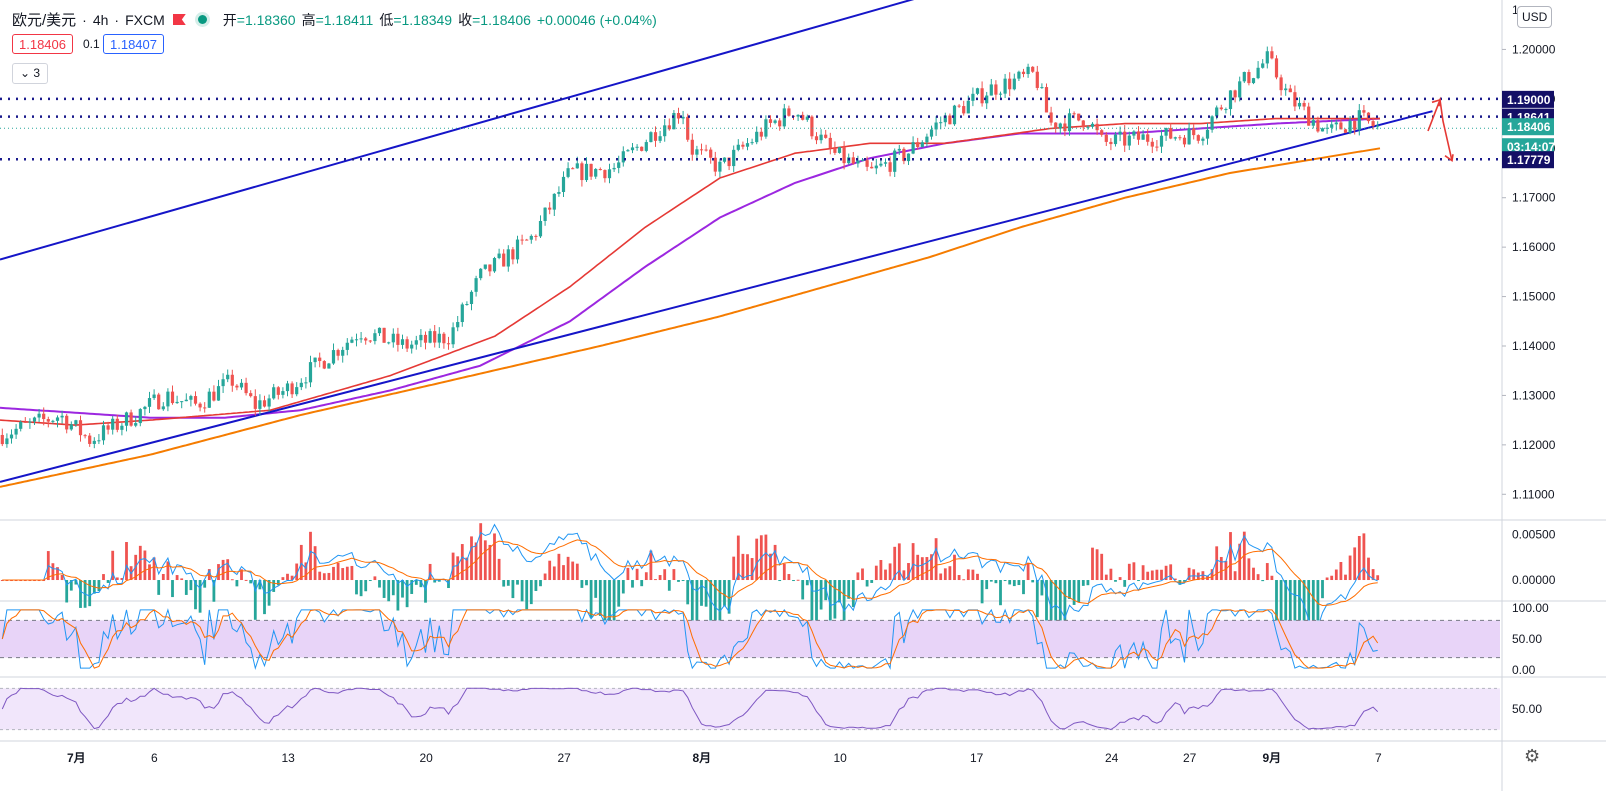  Describe the element at coordinates (202, 19) in the screenshot. I see `market-status-icon` at that location.